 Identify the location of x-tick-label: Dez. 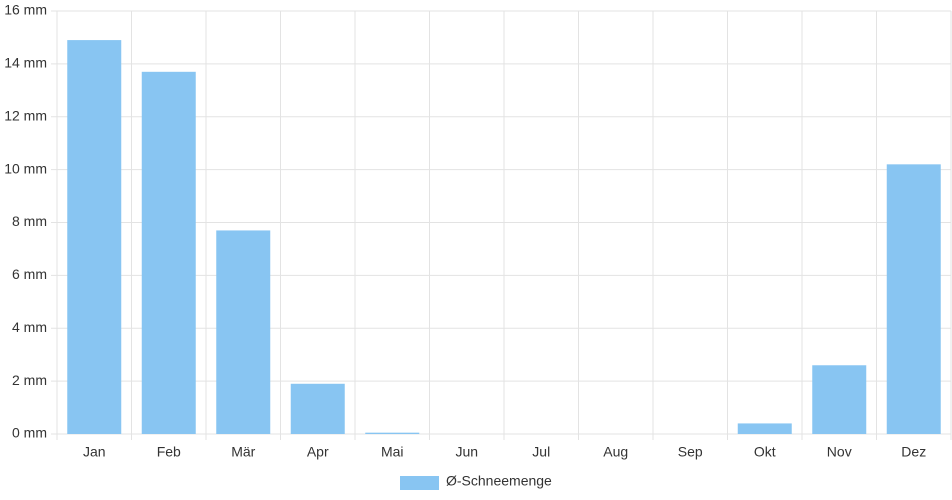
(913, 452).